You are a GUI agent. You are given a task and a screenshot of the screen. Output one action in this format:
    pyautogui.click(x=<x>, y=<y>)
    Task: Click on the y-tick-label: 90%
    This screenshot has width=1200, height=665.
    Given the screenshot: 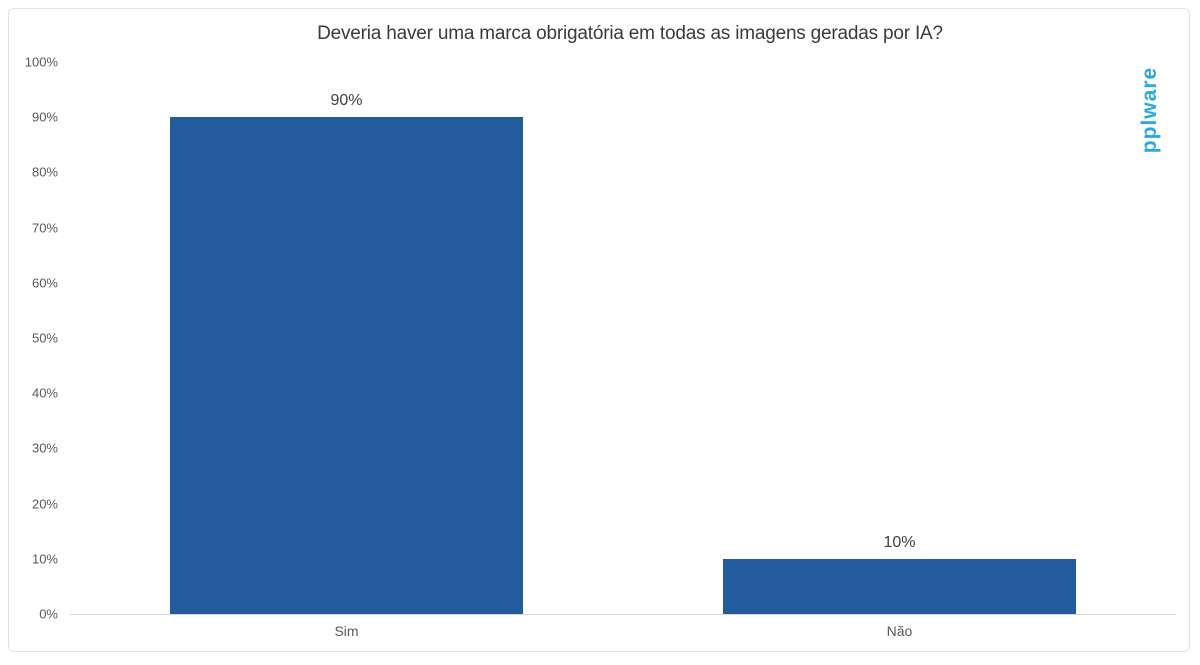 What is the action you would take?
    pyautogui.click(x=44, y=117)
    